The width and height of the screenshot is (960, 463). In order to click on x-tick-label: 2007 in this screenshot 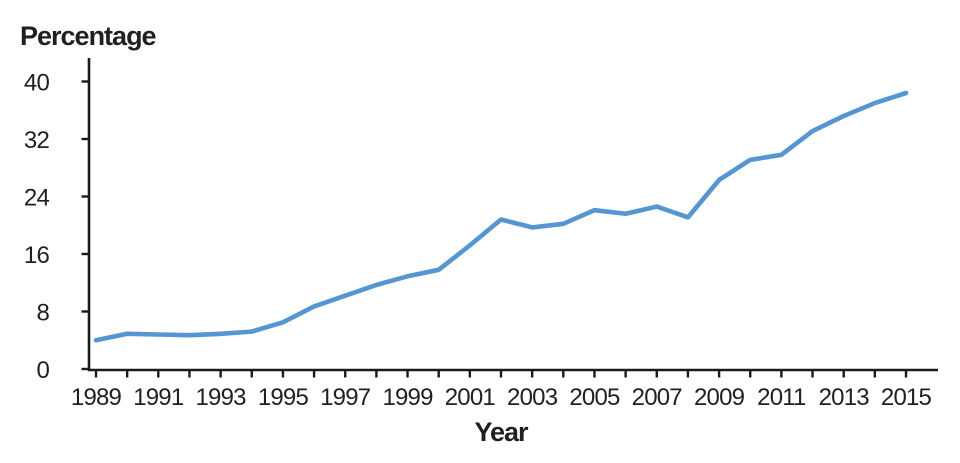, I will do `click(657, 397)`.